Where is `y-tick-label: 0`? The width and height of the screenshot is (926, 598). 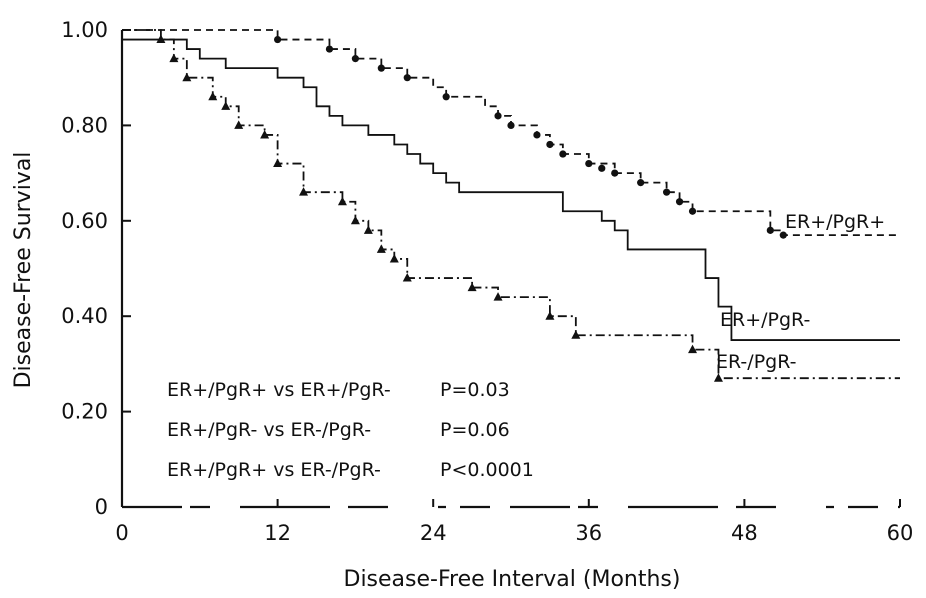 y-tick-label: 0 is located at coordinates (101, 507).